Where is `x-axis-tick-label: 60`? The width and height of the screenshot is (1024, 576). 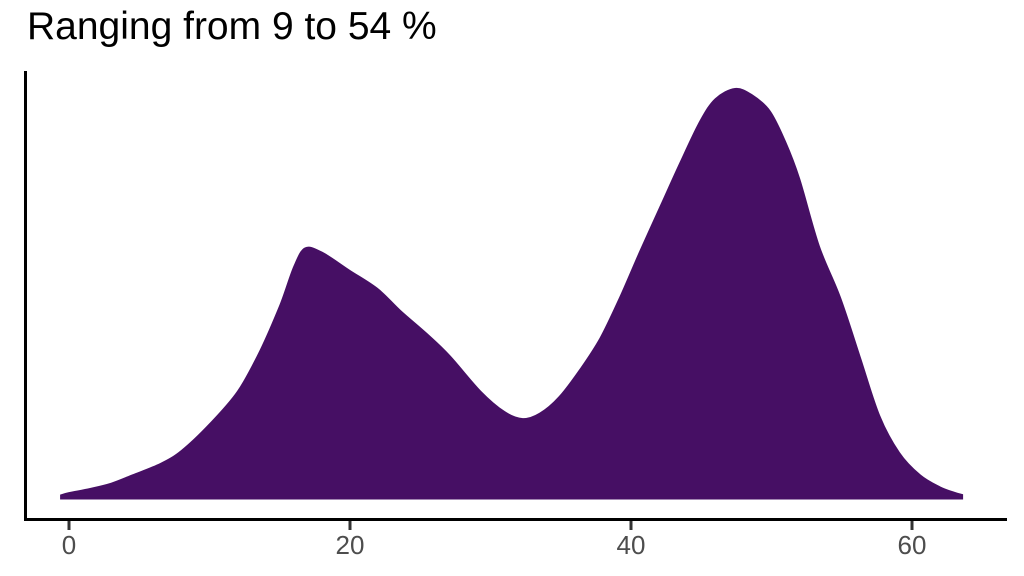
x-axis-tick-label: 60 is located at coordinates (912, 545).